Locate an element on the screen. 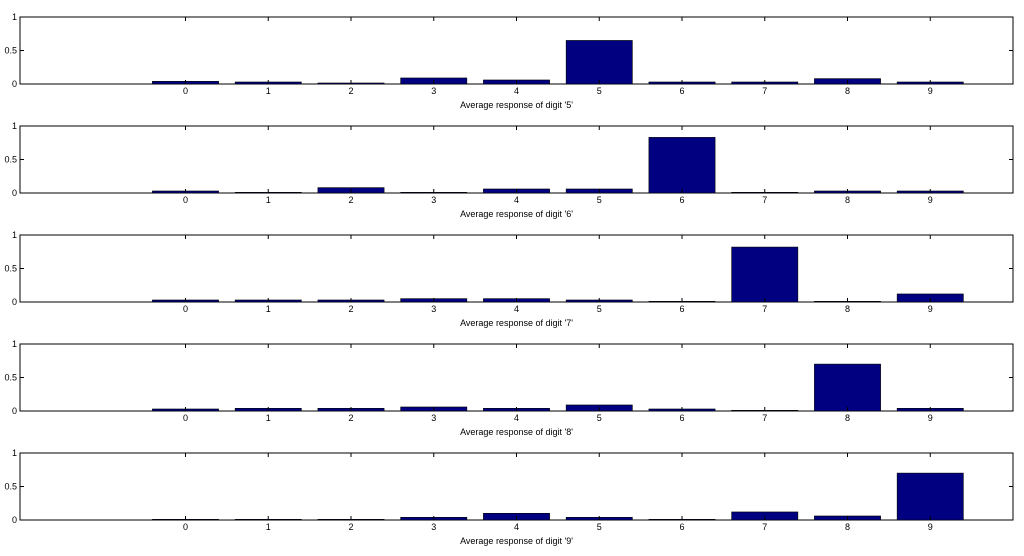  x-axis-label: Average response of digit '8' is located at coordinates (516, 432).